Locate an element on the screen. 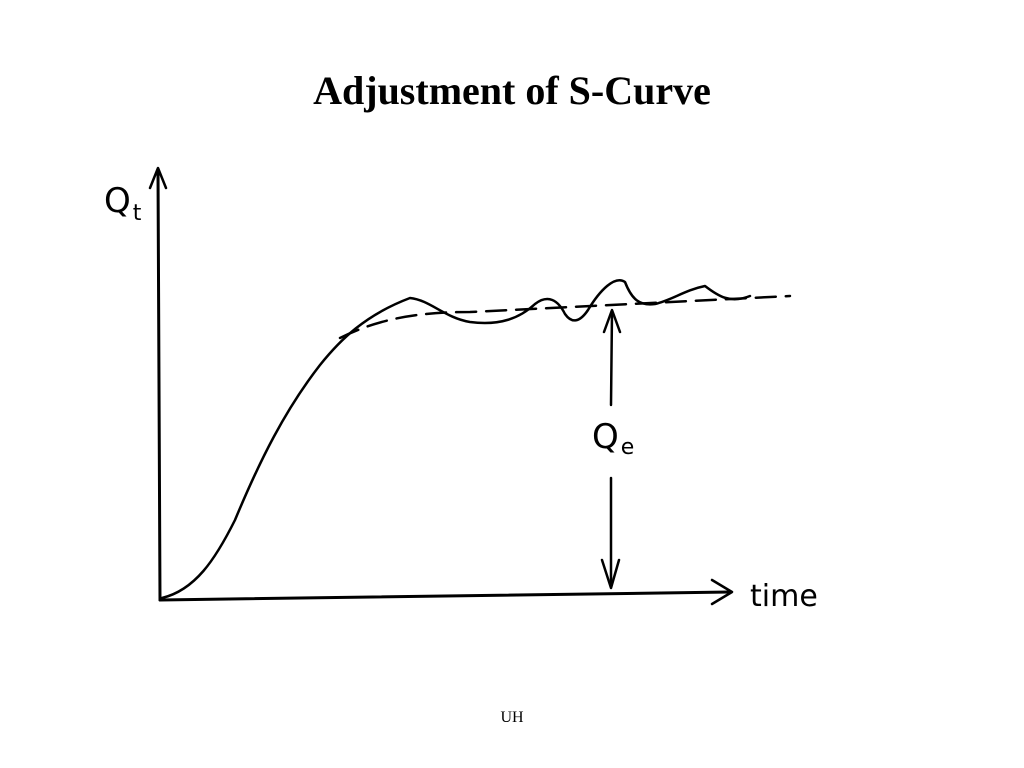 The image size is (1024, 768). qe-arrowhead-top is located at coordinates (612, 321).